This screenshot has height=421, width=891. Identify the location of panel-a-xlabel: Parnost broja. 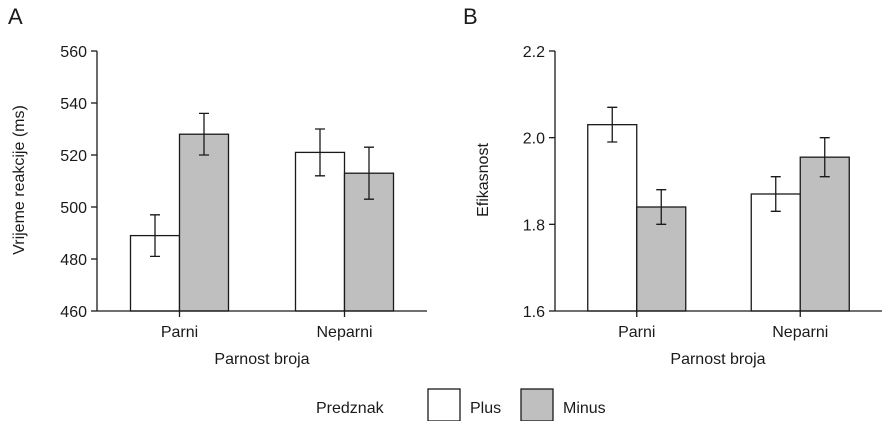
(261, 359).